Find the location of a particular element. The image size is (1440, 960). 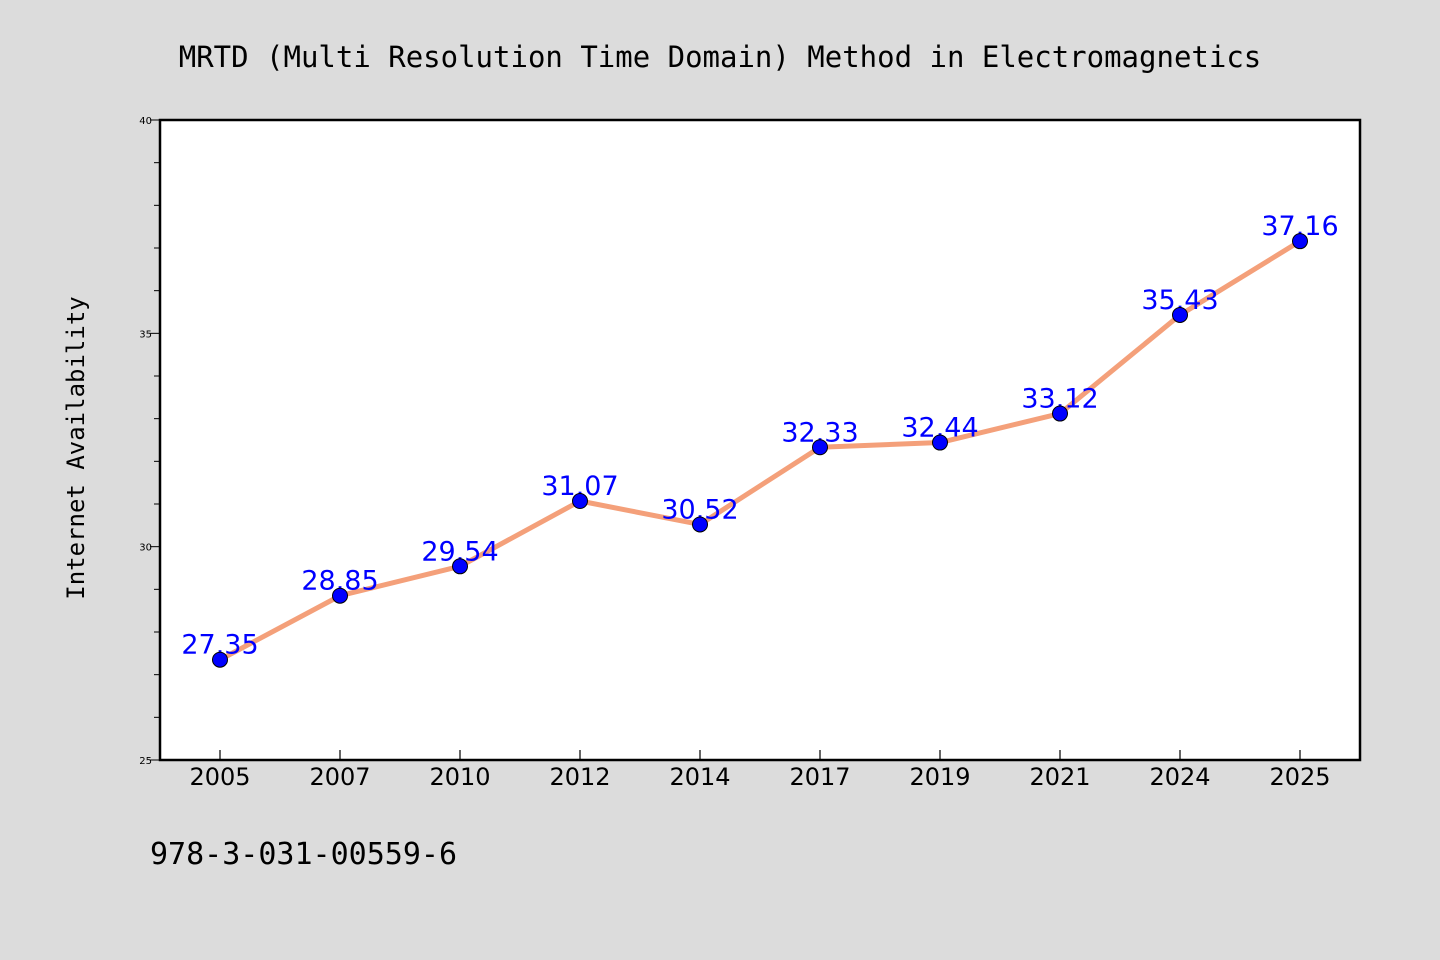

y-axis-label: Internet Availability is located at coordinates (76, 447).